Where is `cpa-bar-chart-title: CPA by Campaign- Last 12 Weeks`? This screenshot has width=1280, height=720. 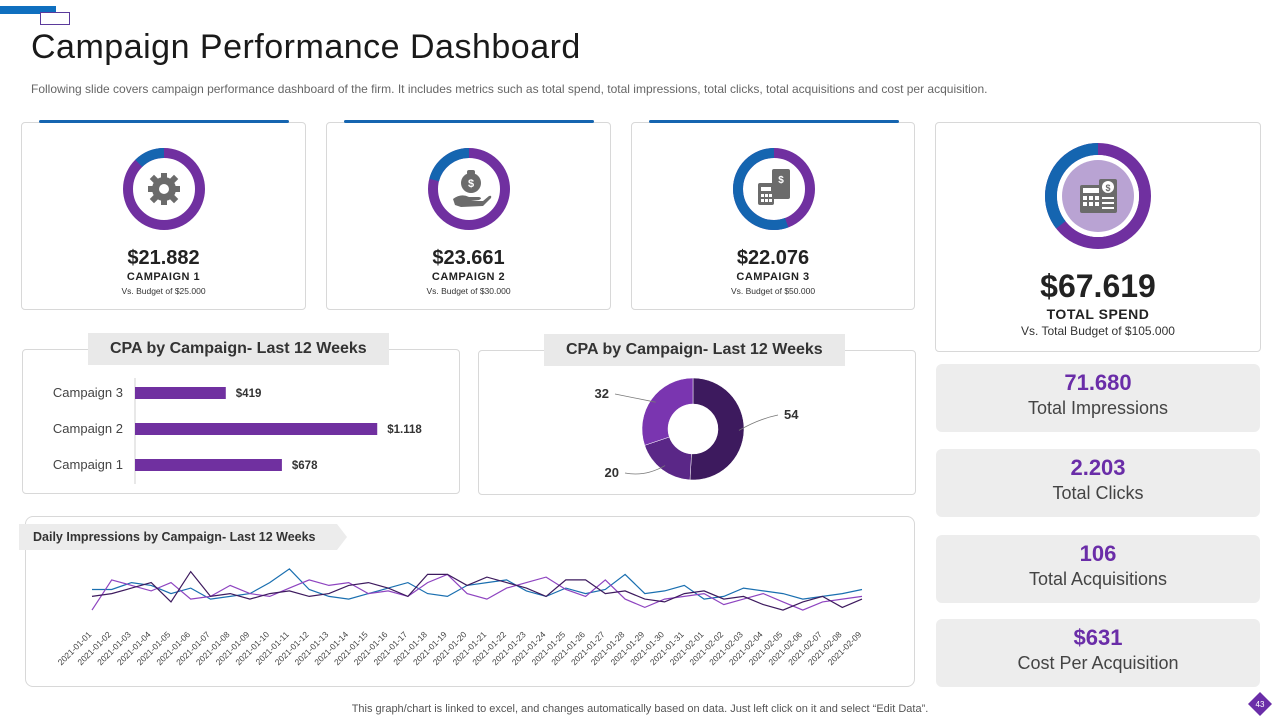 cpa-bar-chart-title: CPA by Campaign- Last 12 Weeks is located at coordinates (238, 349).